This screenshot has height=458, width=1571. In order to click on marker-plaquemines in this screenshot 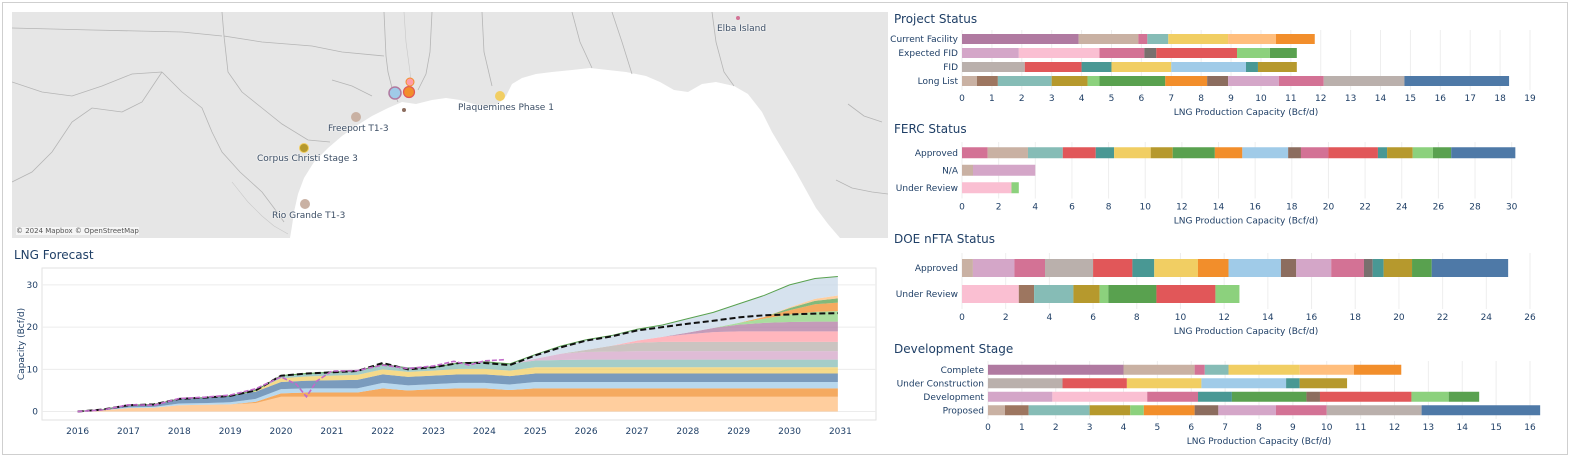, I will do `click(500, 96)`.